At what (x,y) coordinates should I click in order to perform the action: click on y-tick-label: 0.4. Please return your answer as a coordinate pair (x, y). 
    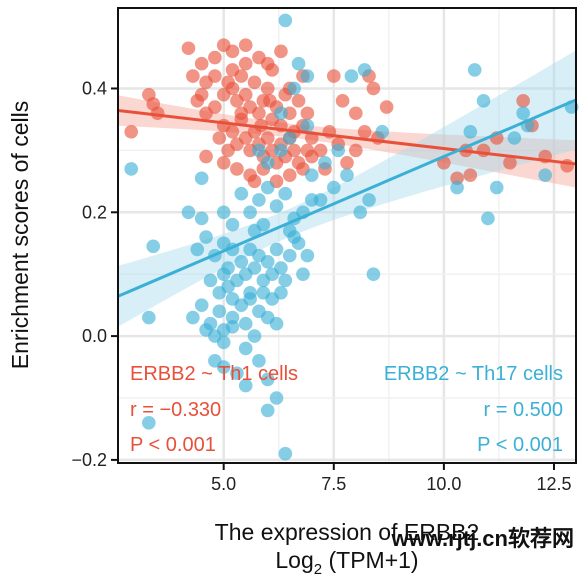
    Looking at the image, I should click on (94, 88).